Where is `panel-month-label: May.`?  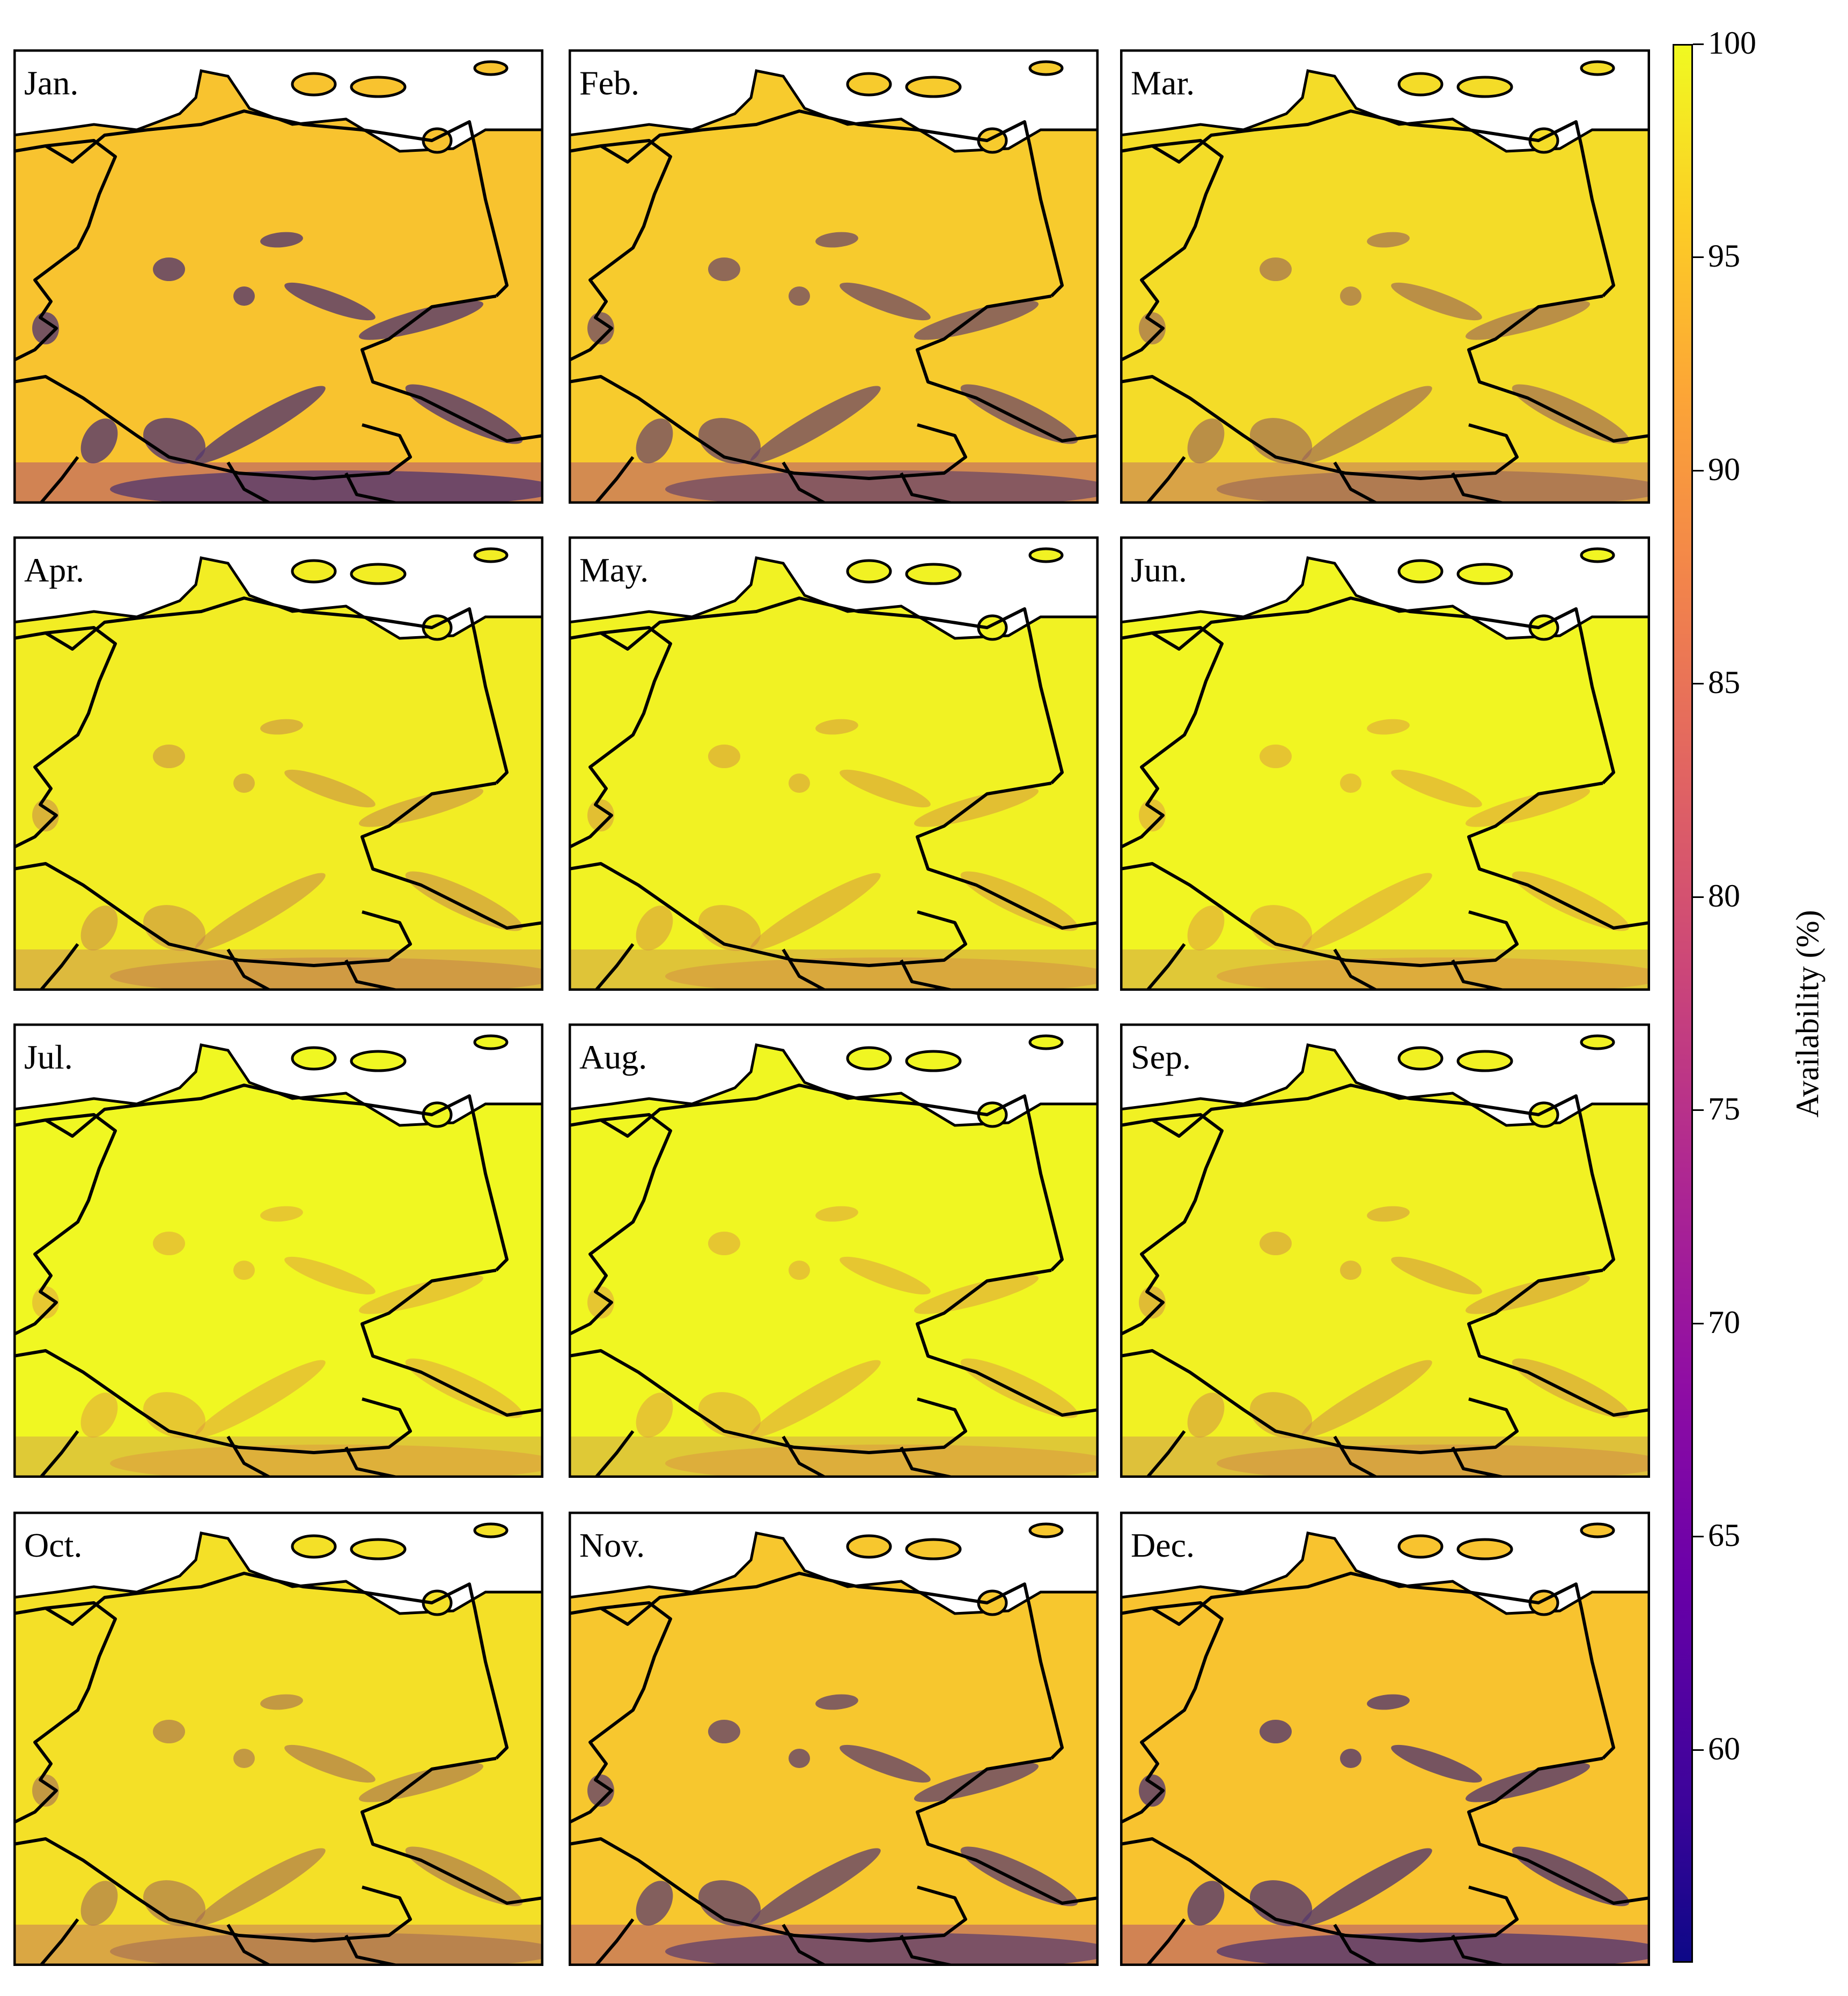 panel-month-label: May. is located at coordinates (614, 570).